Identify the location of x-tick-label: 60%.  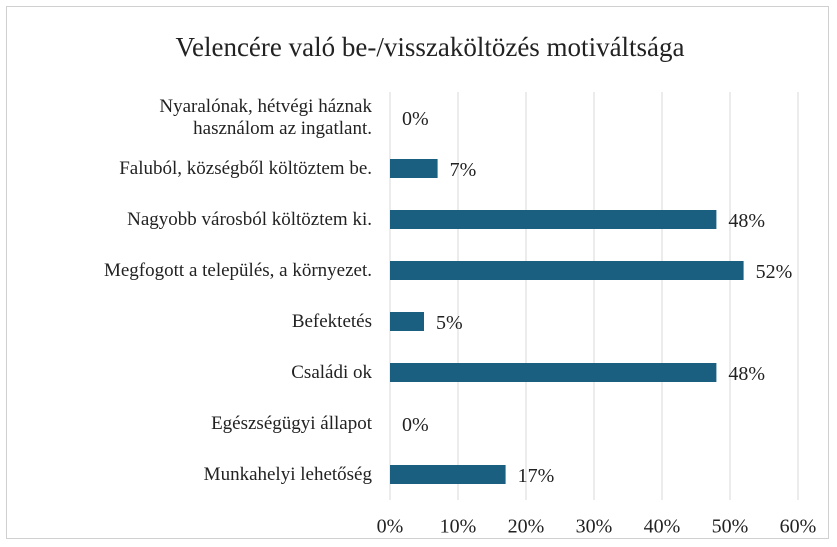
(798, 527).